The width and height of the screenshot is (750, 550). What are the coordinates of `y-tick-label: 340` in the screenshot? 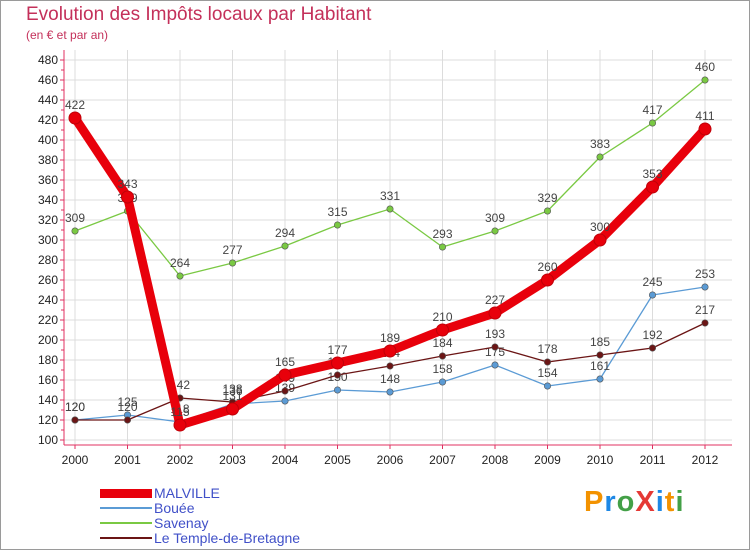 It's located at (48, 200).